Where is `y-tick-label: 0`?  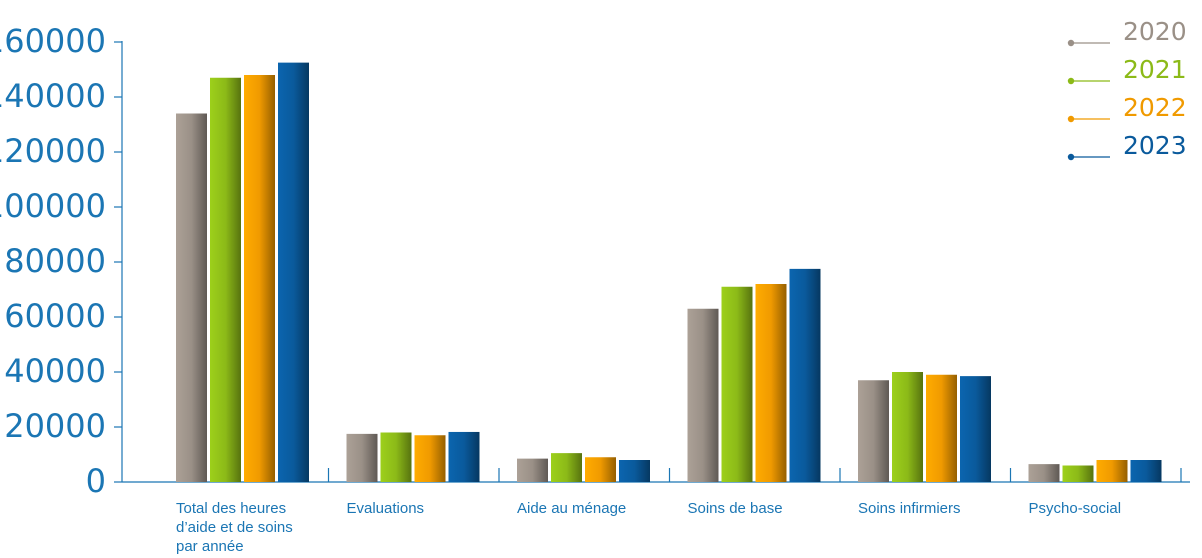 y-tick-label: 0 is located at coordinates (96, 481).